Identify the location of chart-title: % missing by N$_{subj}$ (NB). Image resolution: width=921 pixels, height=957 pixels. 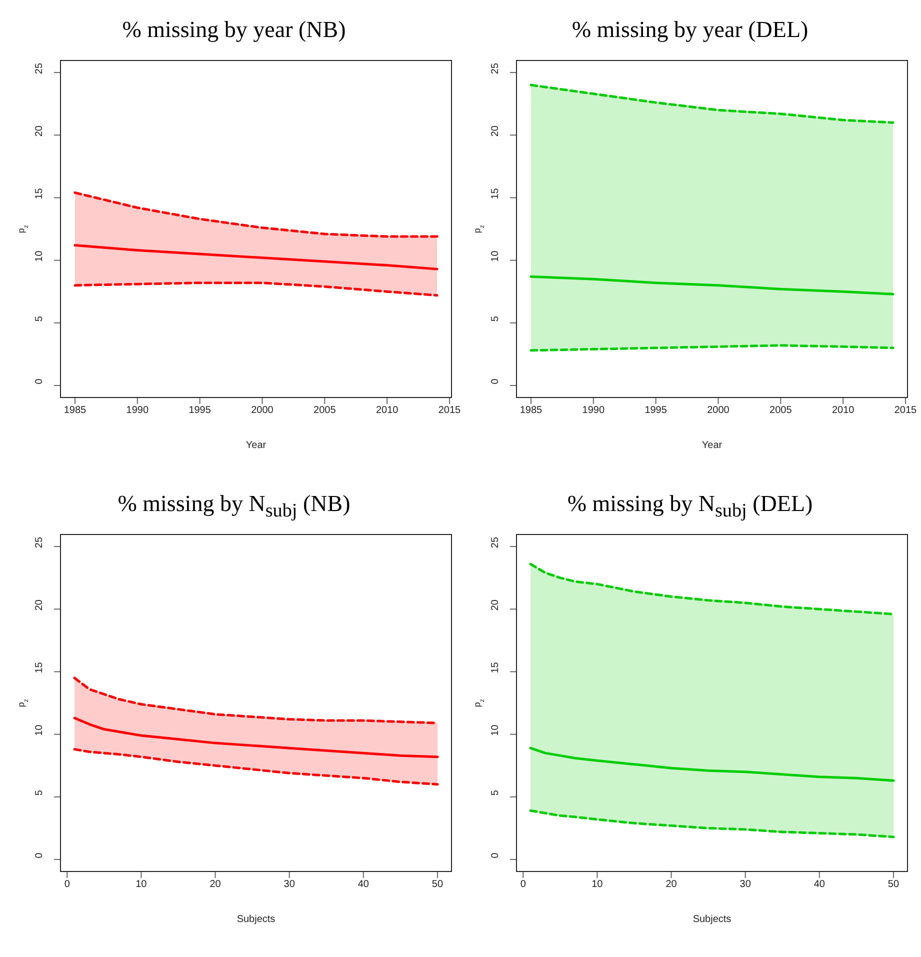
(234, 507).